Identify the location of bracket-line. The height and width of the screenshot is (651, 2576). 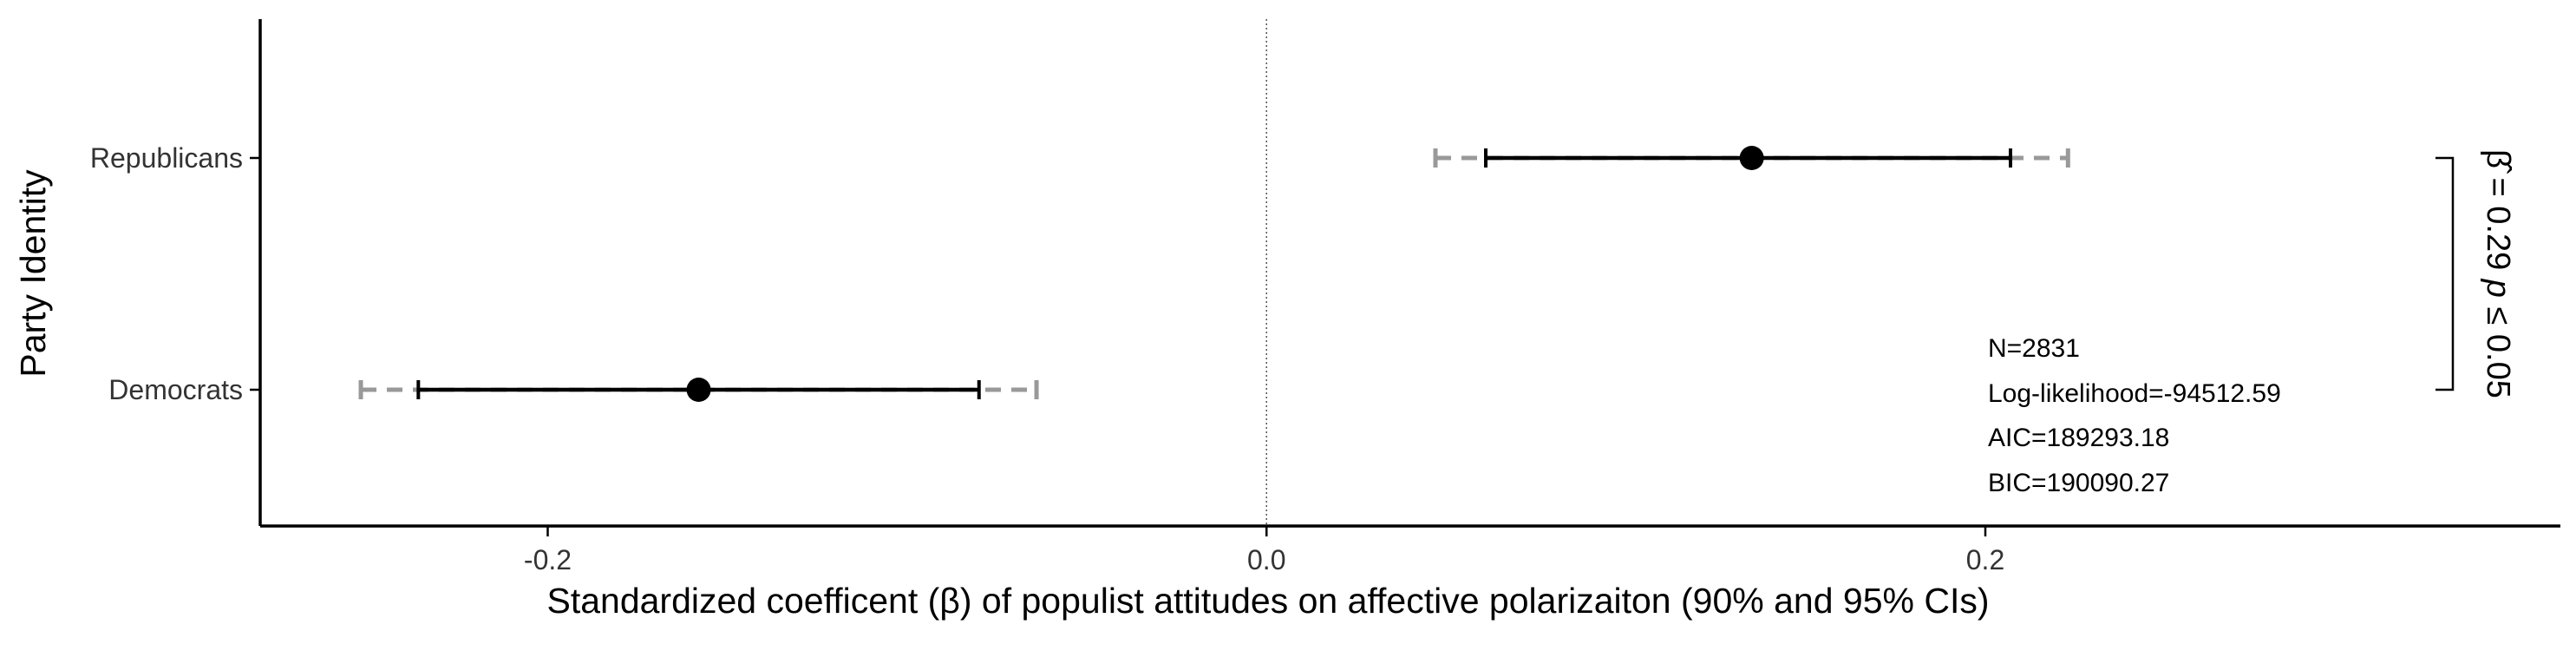
(2445, 273).